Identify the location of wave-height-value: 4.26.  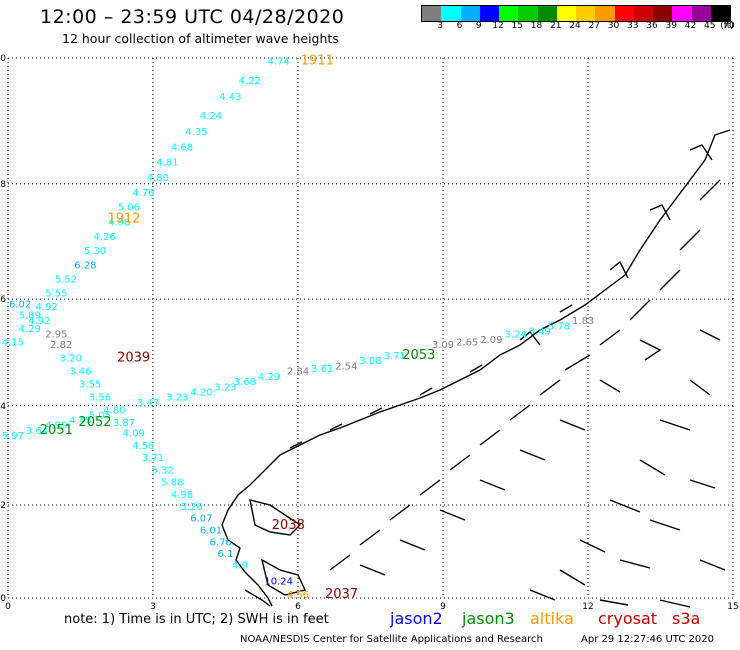
(105, 237).